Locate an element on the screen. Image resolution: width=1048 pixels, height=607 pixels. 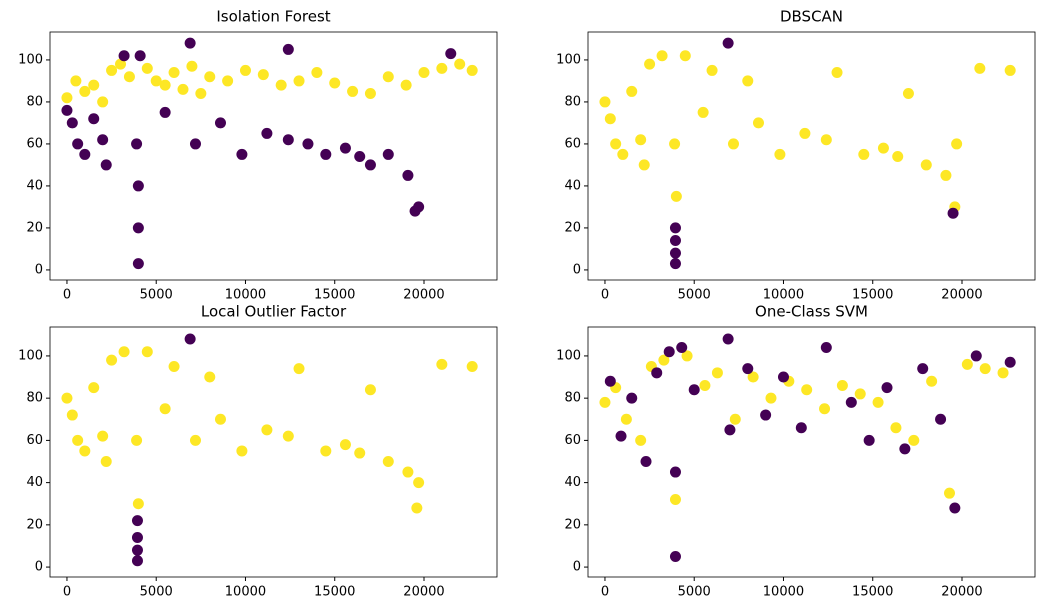
x-tick-label: 0 is located at coordinates (605, 295).